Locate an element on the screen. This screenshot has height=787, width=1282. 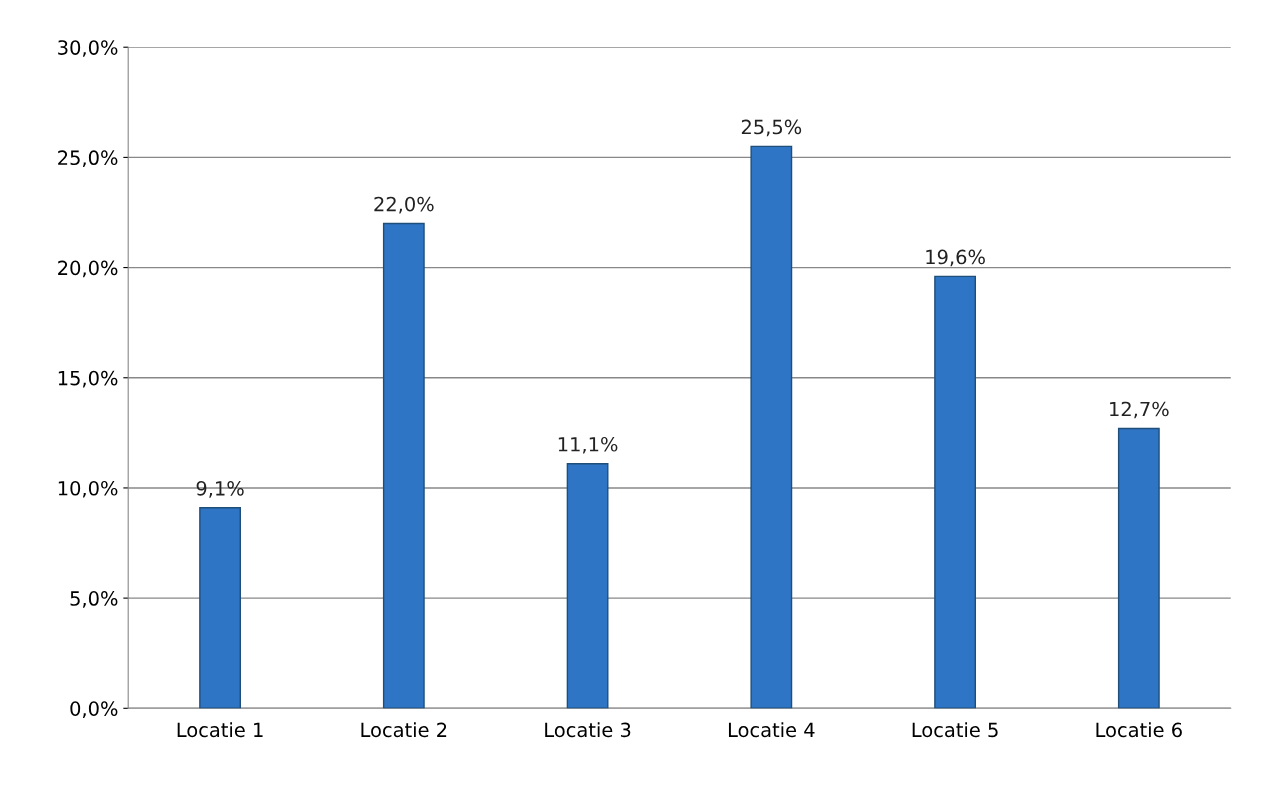
data-label: 22,0% is located at coordinates (404, 205).